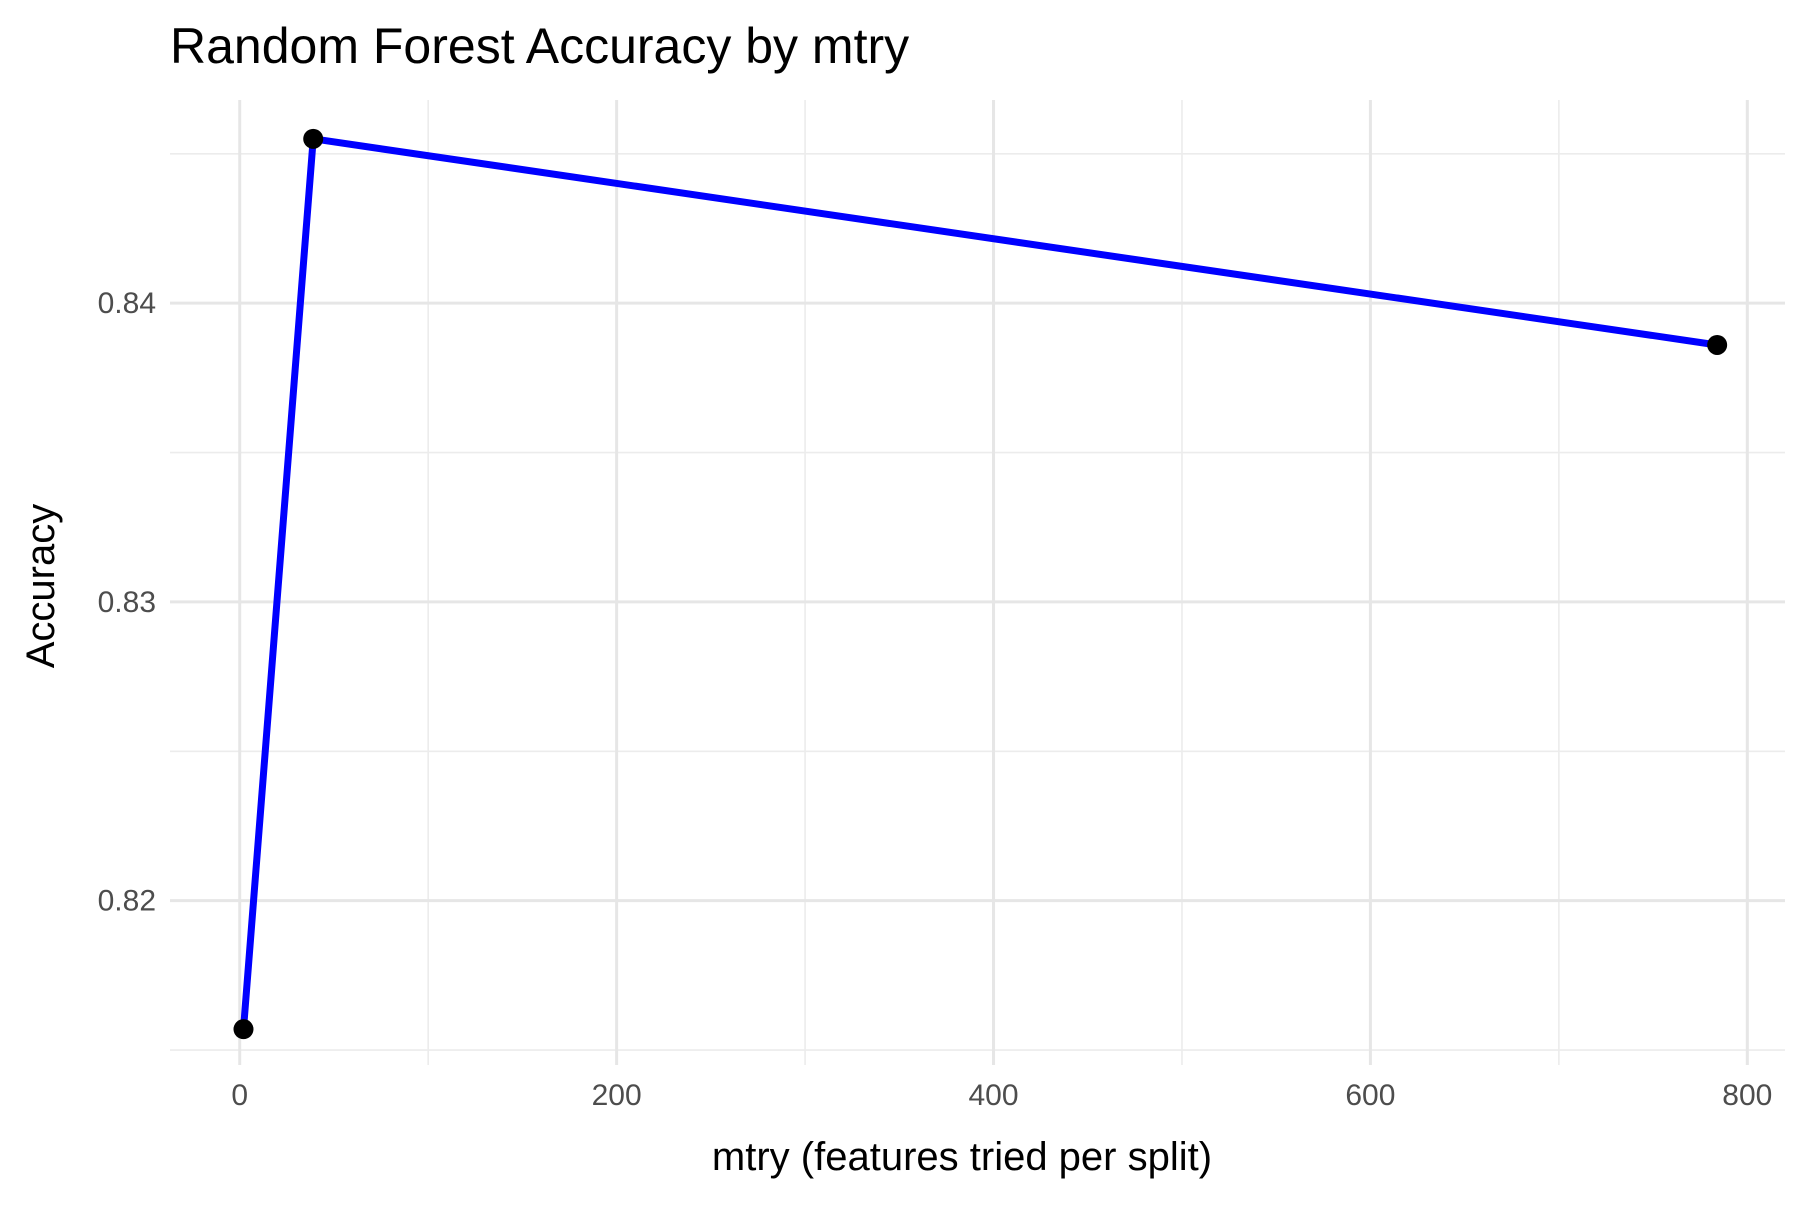 The height and width of the screenshot is (1205, 1800). I want to click on x-tick-label: 200, so click(617, 1095).